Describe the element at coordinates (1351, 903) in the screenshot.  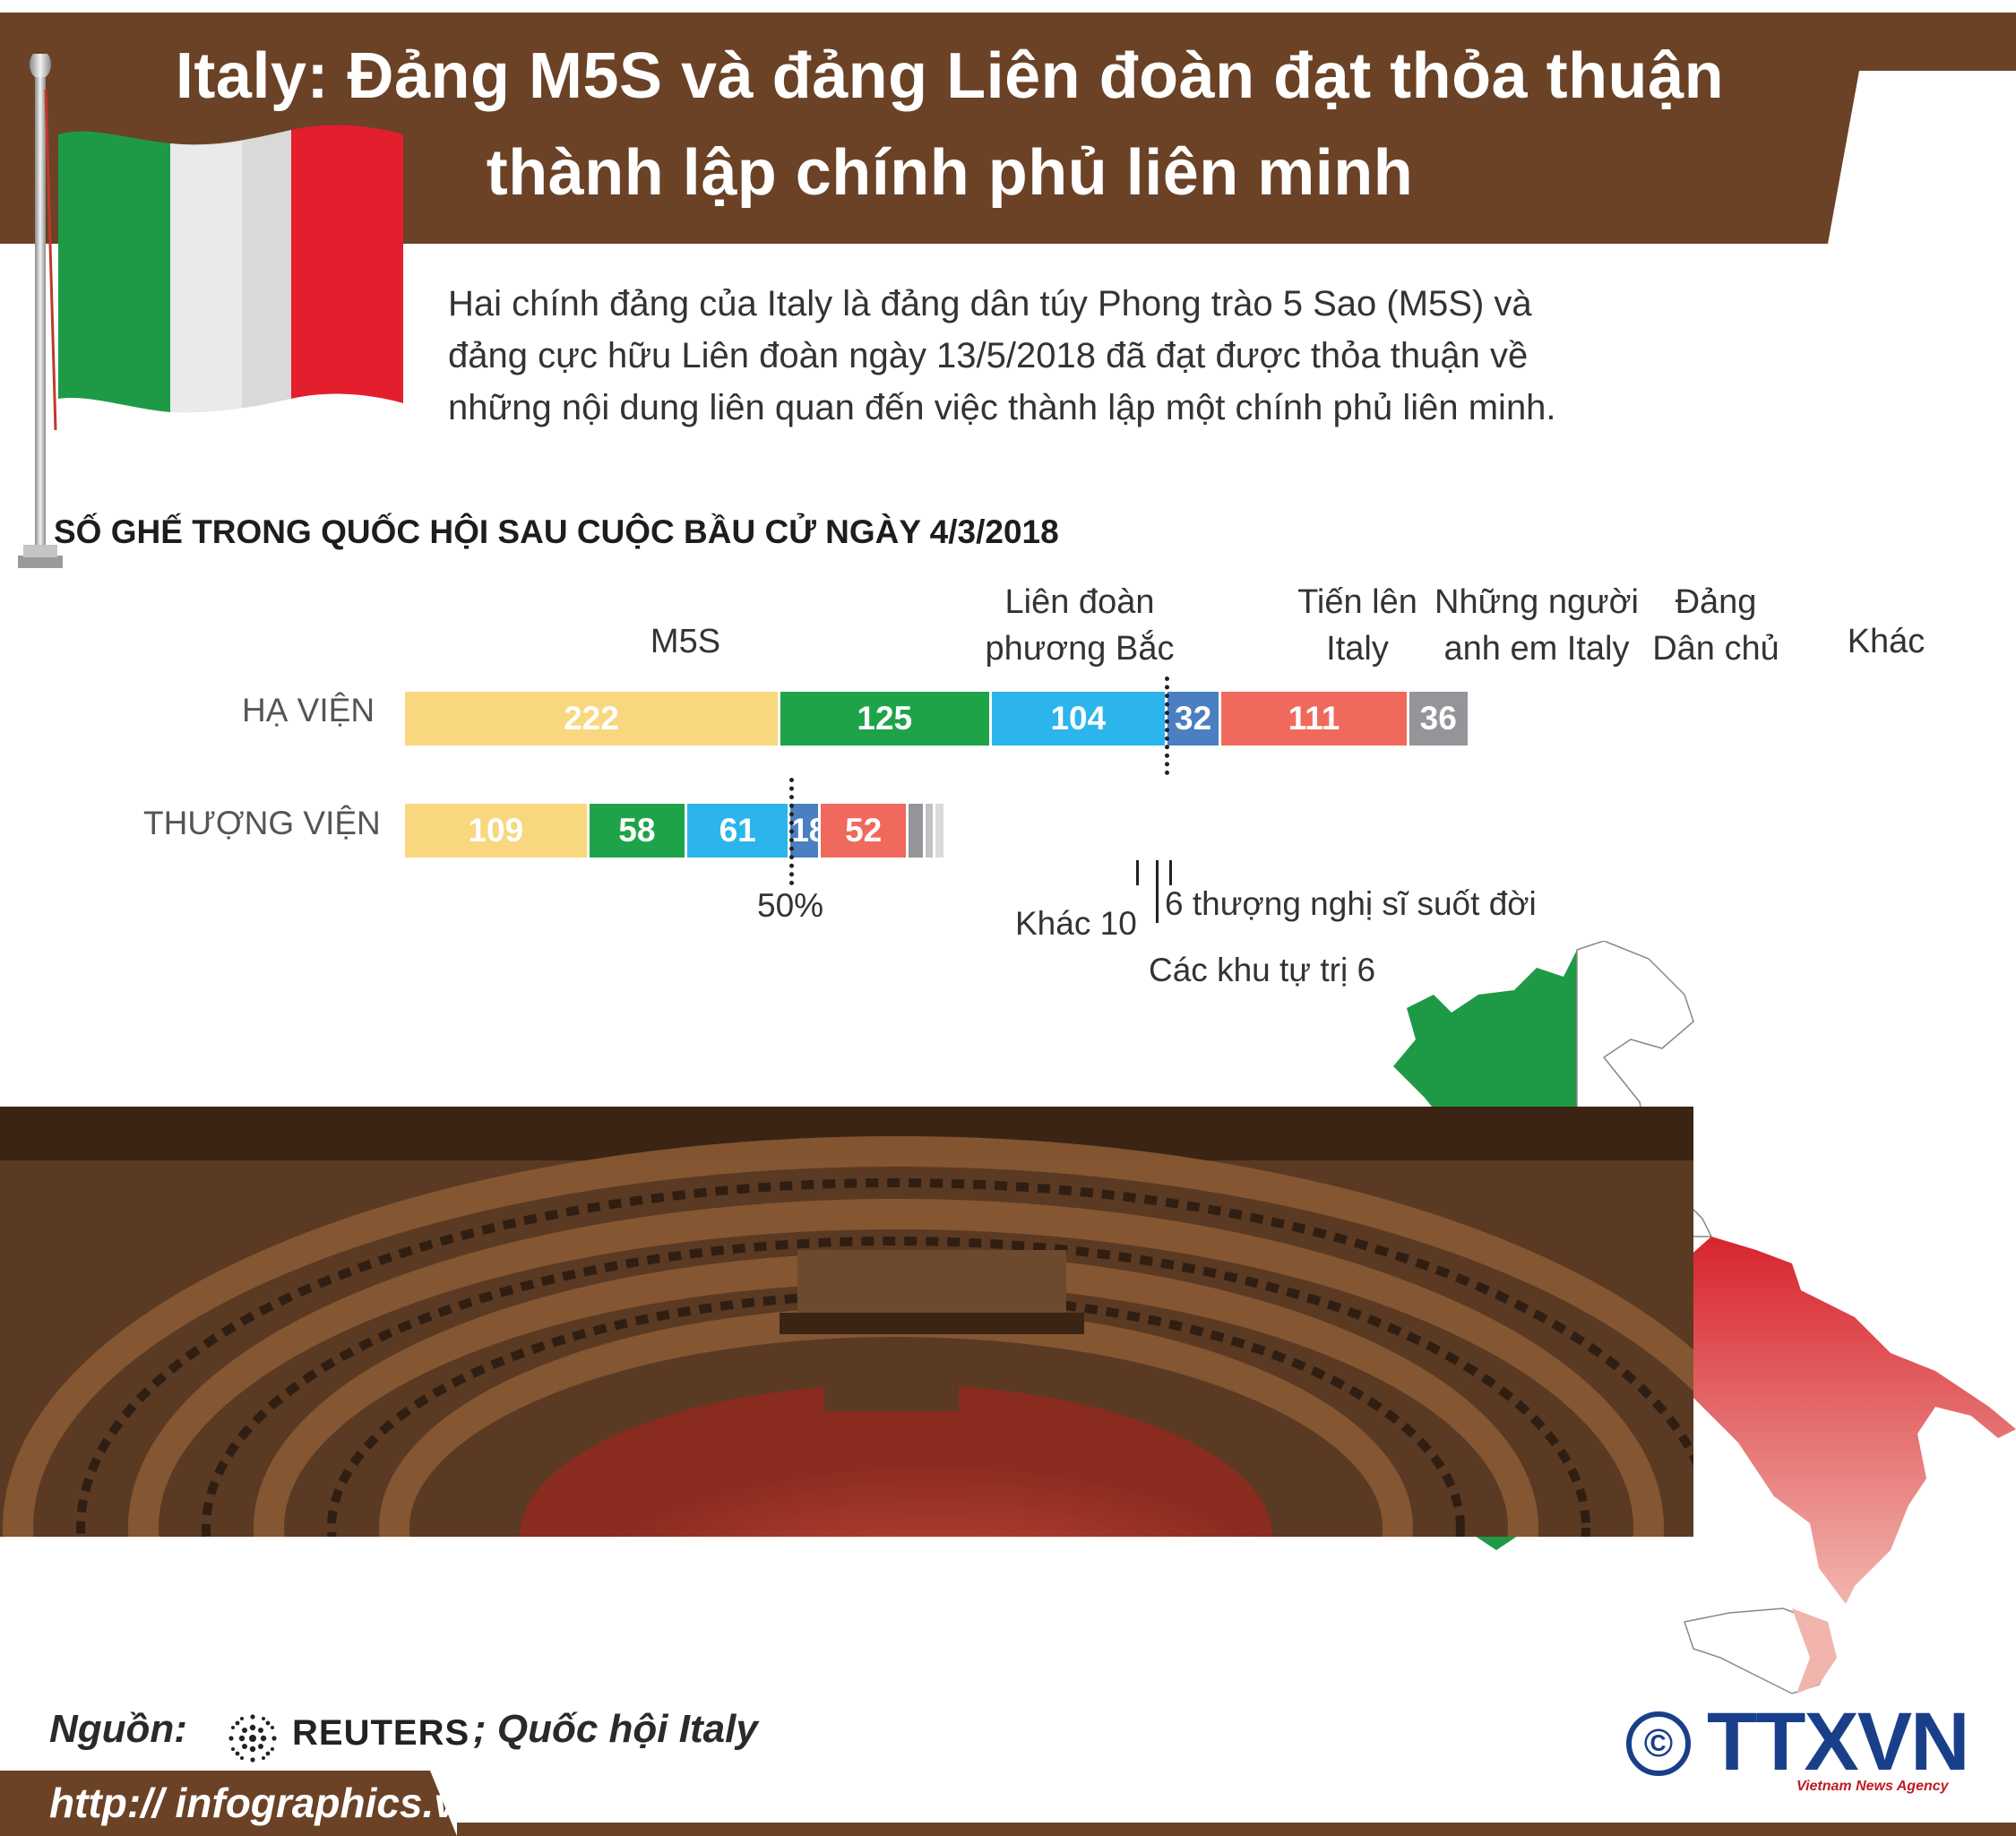
I see `note-senate-life: 6 thượng nghị sĩ suốt đời` at that location.